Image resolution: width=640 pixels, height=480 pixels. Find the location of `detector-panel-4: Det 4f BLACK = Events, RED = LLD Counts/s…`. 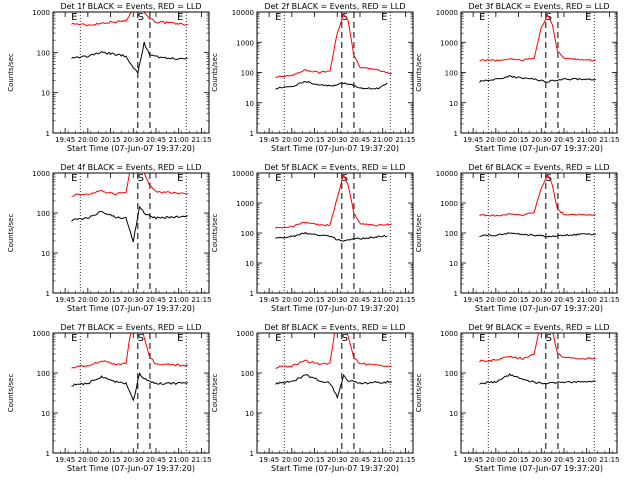

detector-panel-4: Det 4f BLACK = Events, RED = LLD Counts/s… is located at coordinates (109, 238).